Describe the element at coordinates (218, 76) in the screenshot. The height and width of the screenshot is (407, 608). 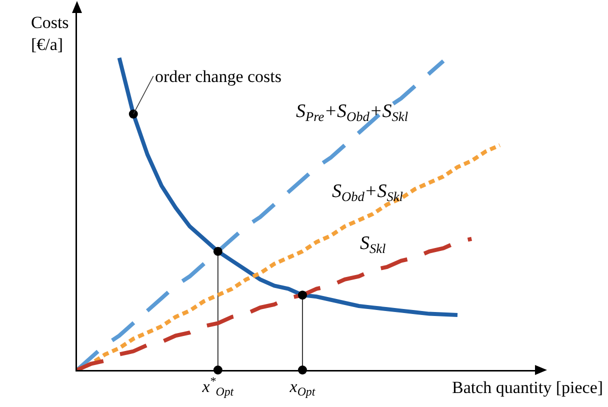
I see `annotation: order change costs` at that location.